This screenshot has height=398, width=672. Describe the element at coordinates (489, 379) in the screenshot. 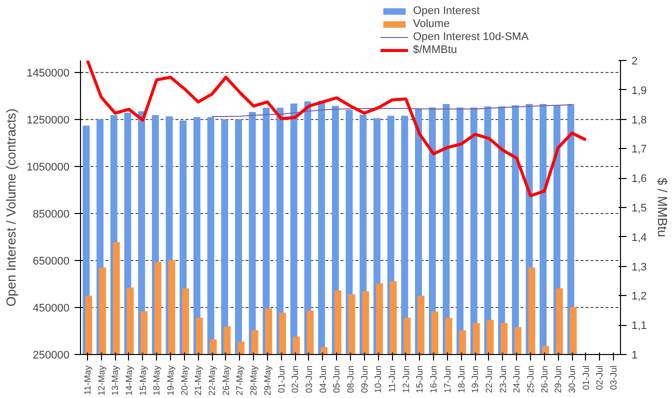

I see `x-tick-label: 22-Jun` at that location.